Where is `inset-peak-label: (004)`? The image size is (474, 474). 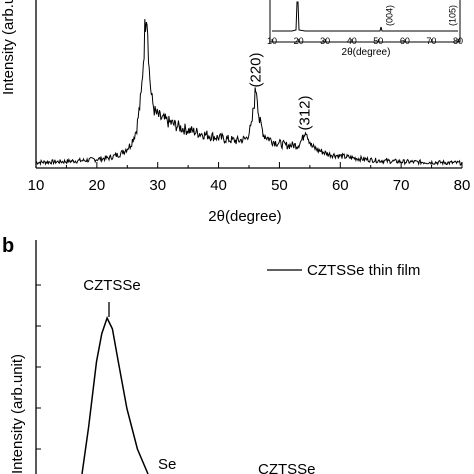
inset-peak-label: (004) is located at coordinates (390, 15).